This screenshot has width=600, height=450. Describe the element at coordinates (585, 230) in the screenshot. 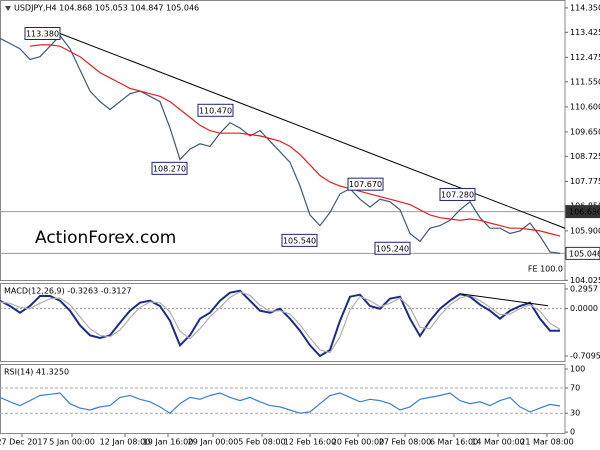

I see `y-tick-label: 105.900` at that location.